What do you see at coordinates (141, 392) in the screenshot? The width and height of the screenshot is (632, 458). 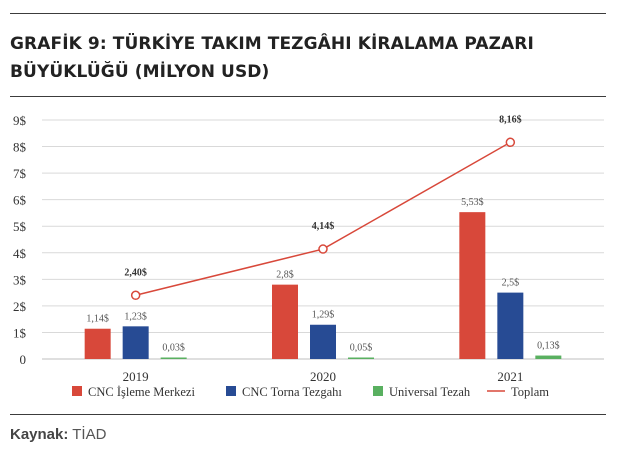 I see `legend-label: CNC İşleme Merkezi` at bounding box center [141, 392].